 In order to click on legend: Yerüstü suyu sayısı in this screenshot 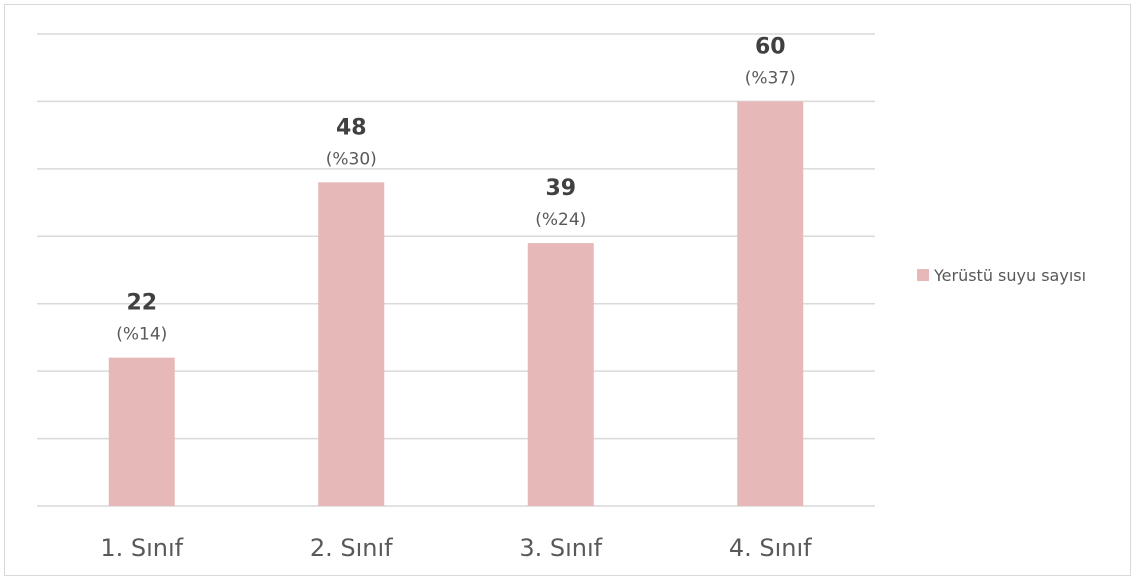, I will do `click(1001, 275)`.